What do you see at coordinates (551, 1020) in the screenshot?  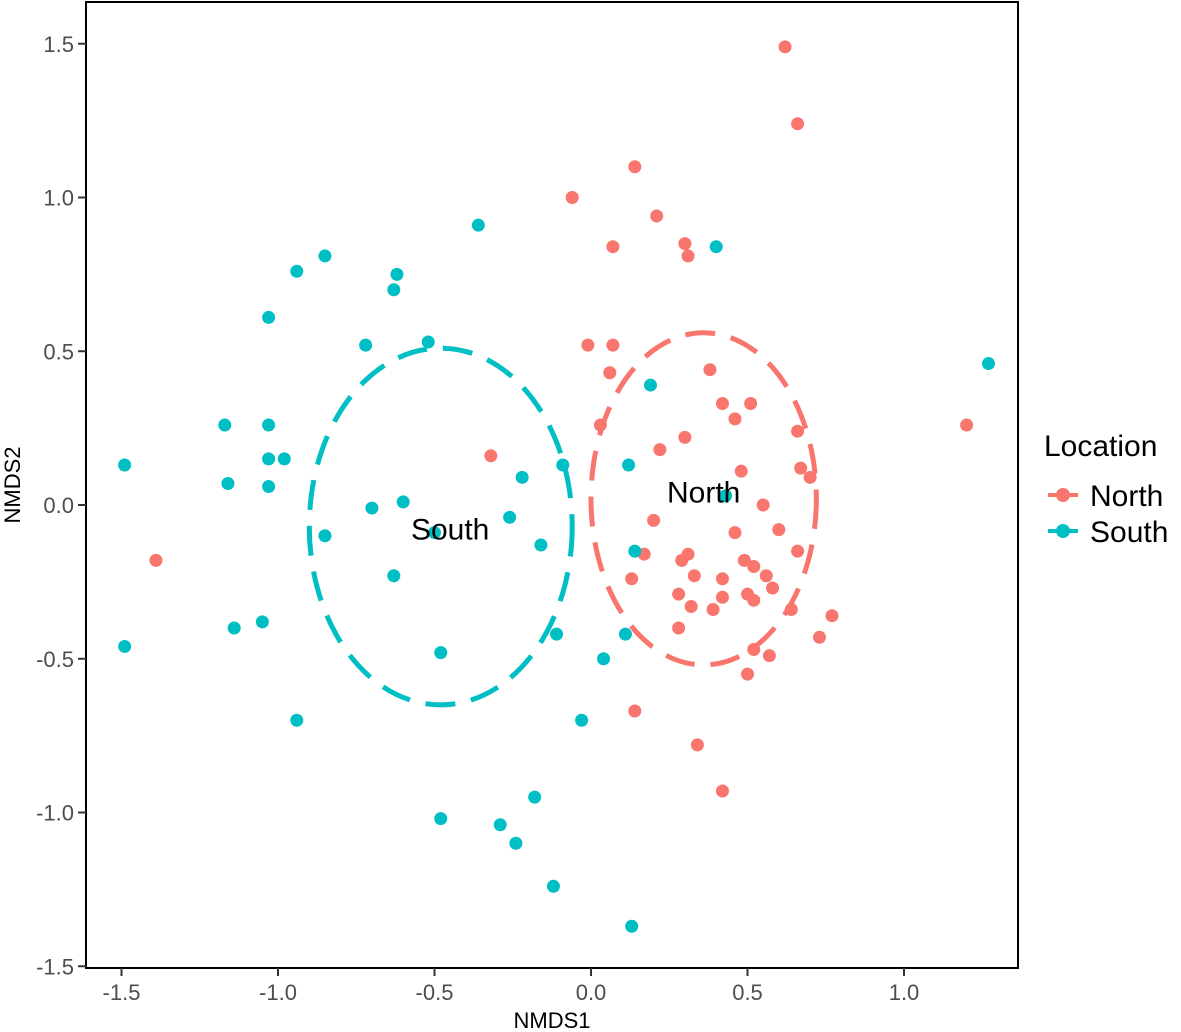 I see `x-axis-title: NMDS1` at bounding box center [551, 1020].